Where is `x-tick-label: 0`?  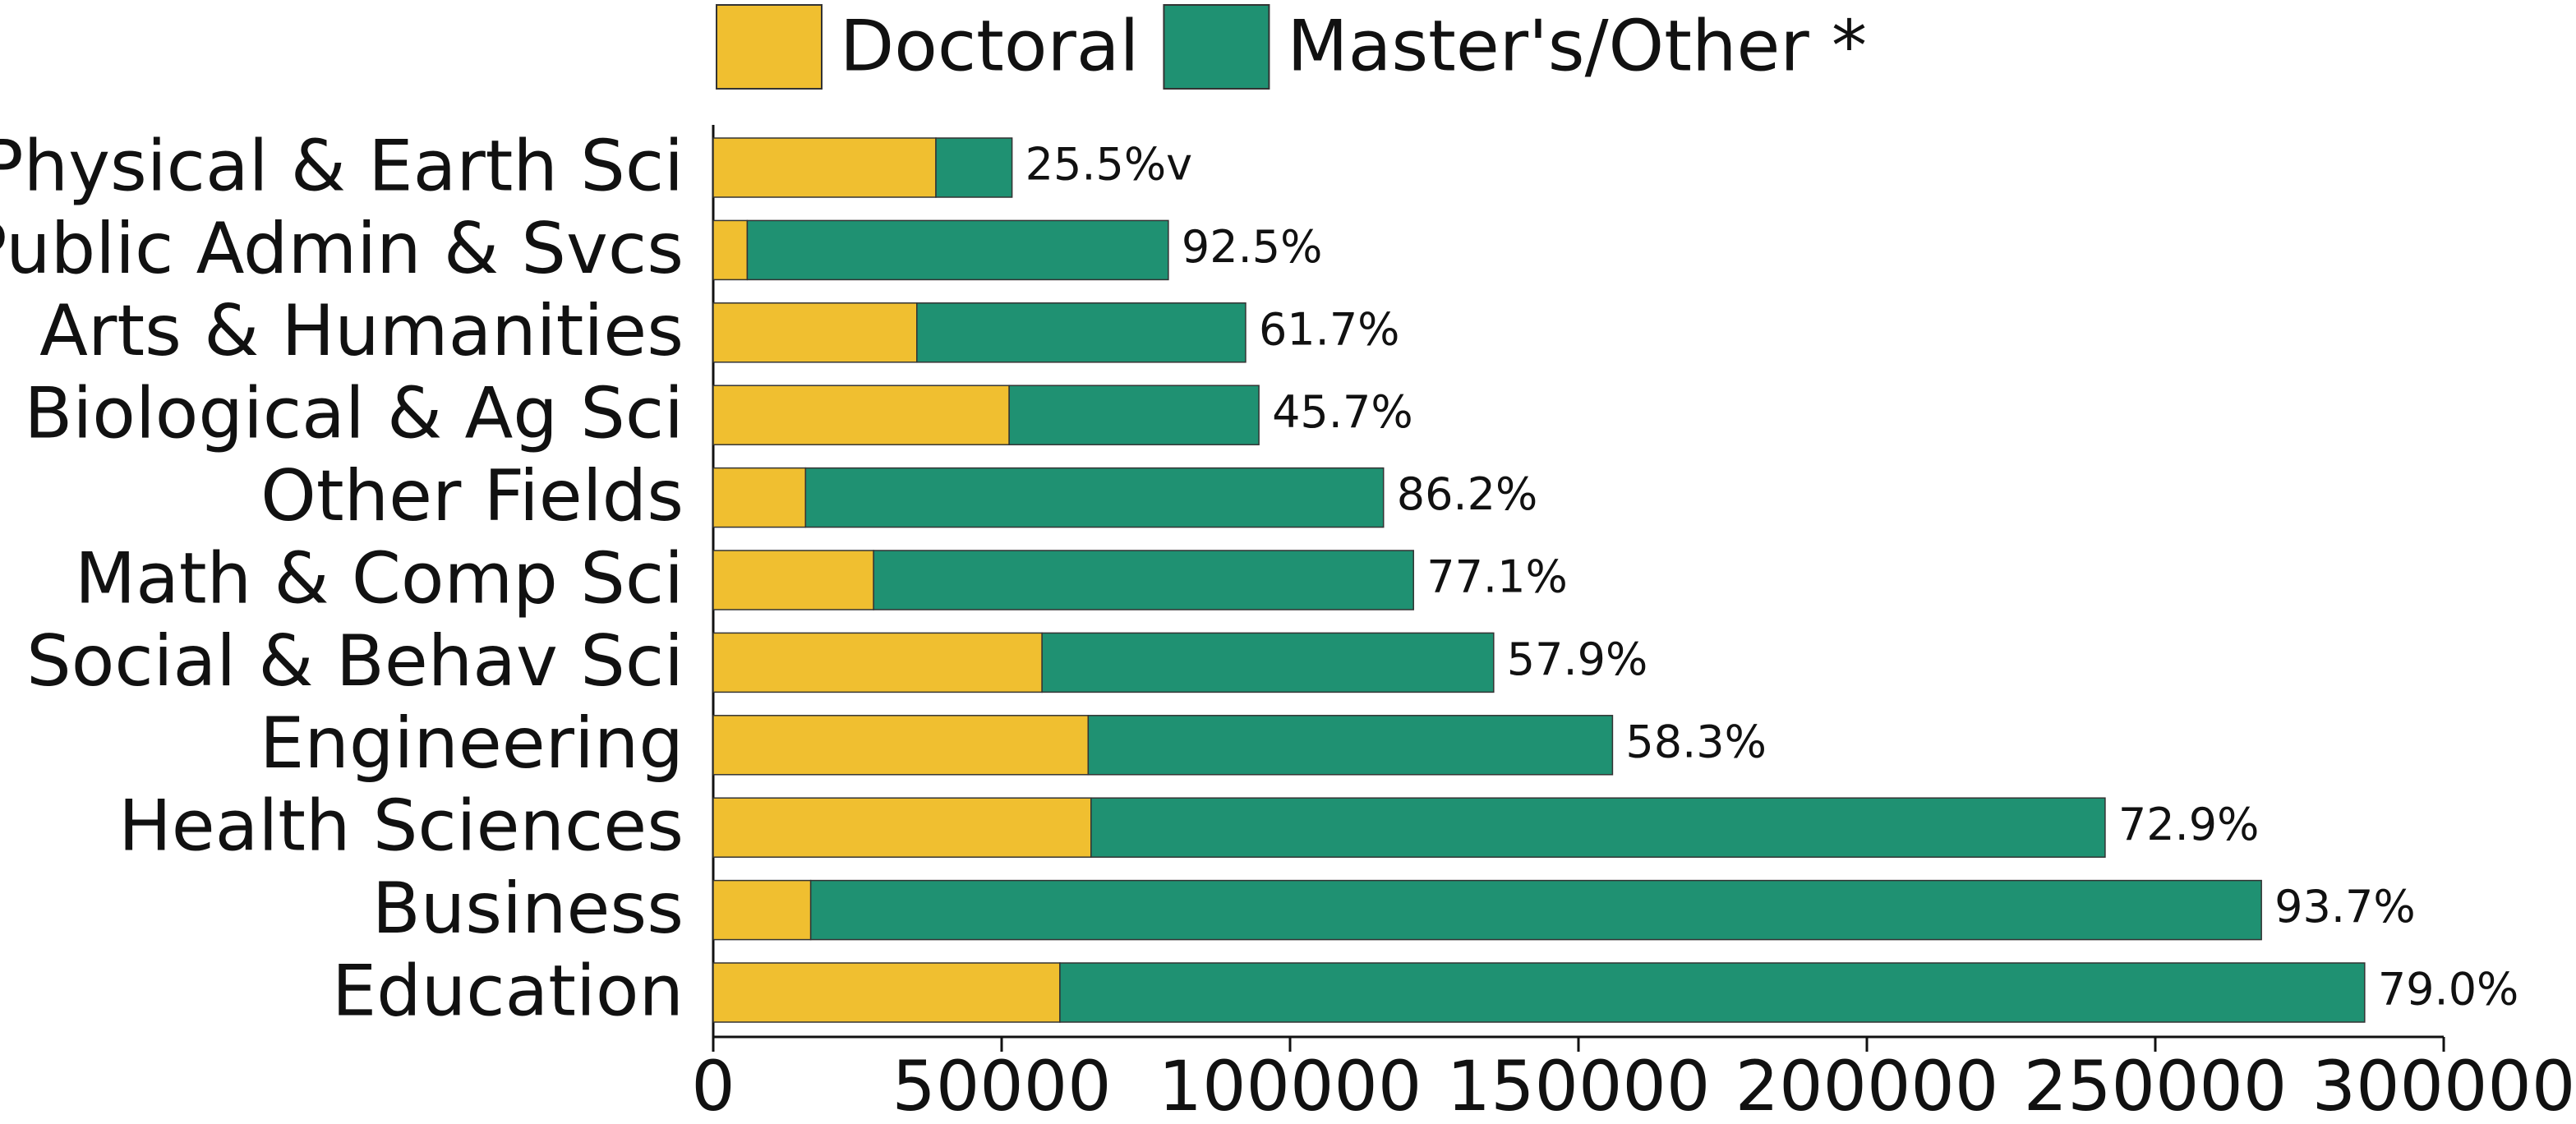 x-tick-label: 0 is located at coordinates (713, 1085).